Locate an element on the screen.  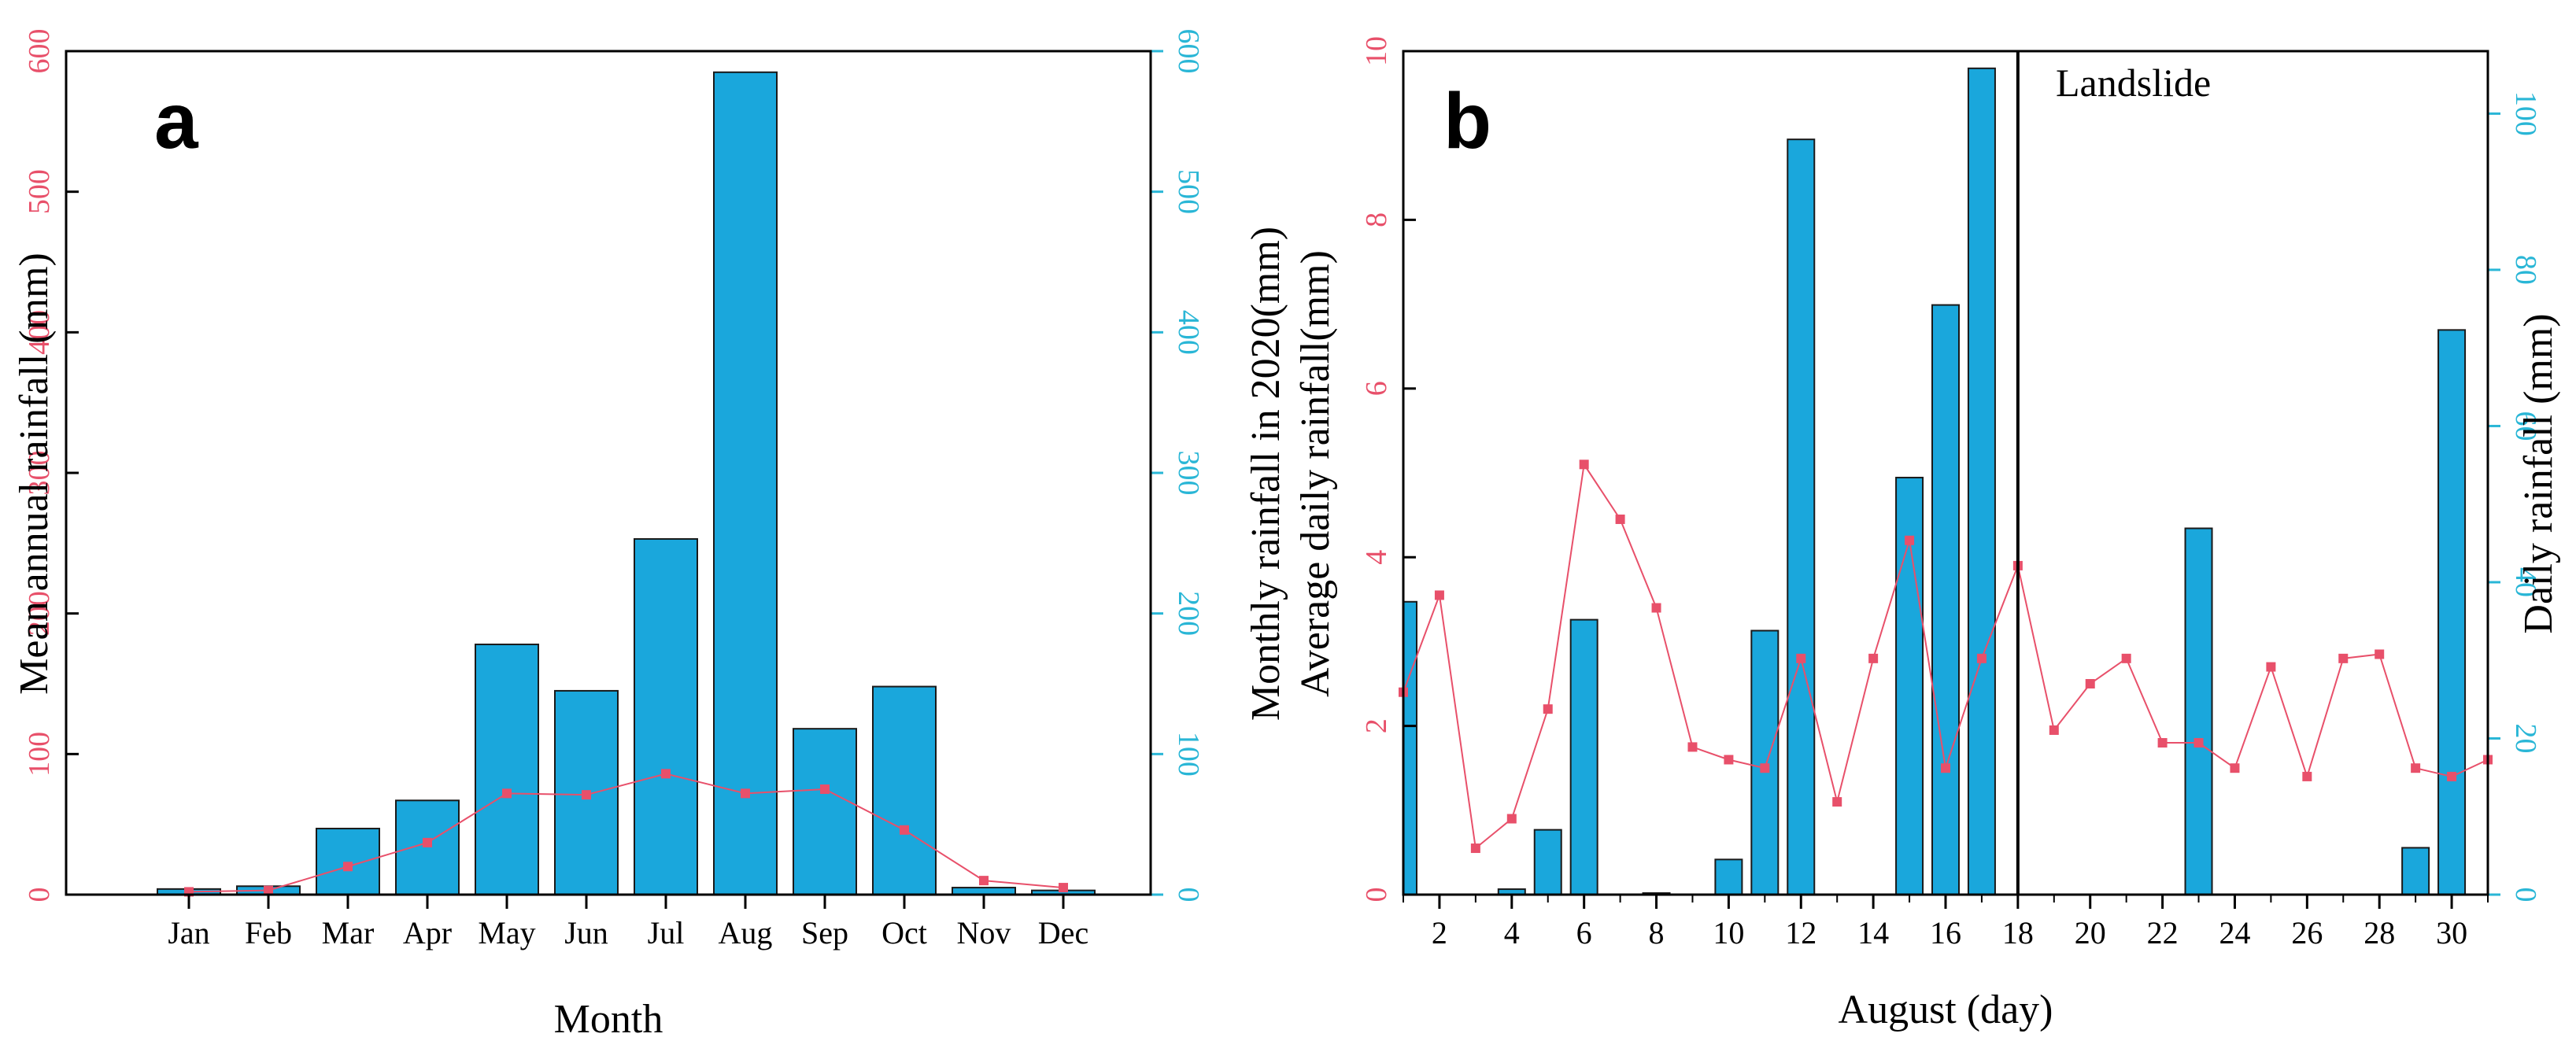
panel-a-x-tick-label: Nov is located at coordinates (984, 932).